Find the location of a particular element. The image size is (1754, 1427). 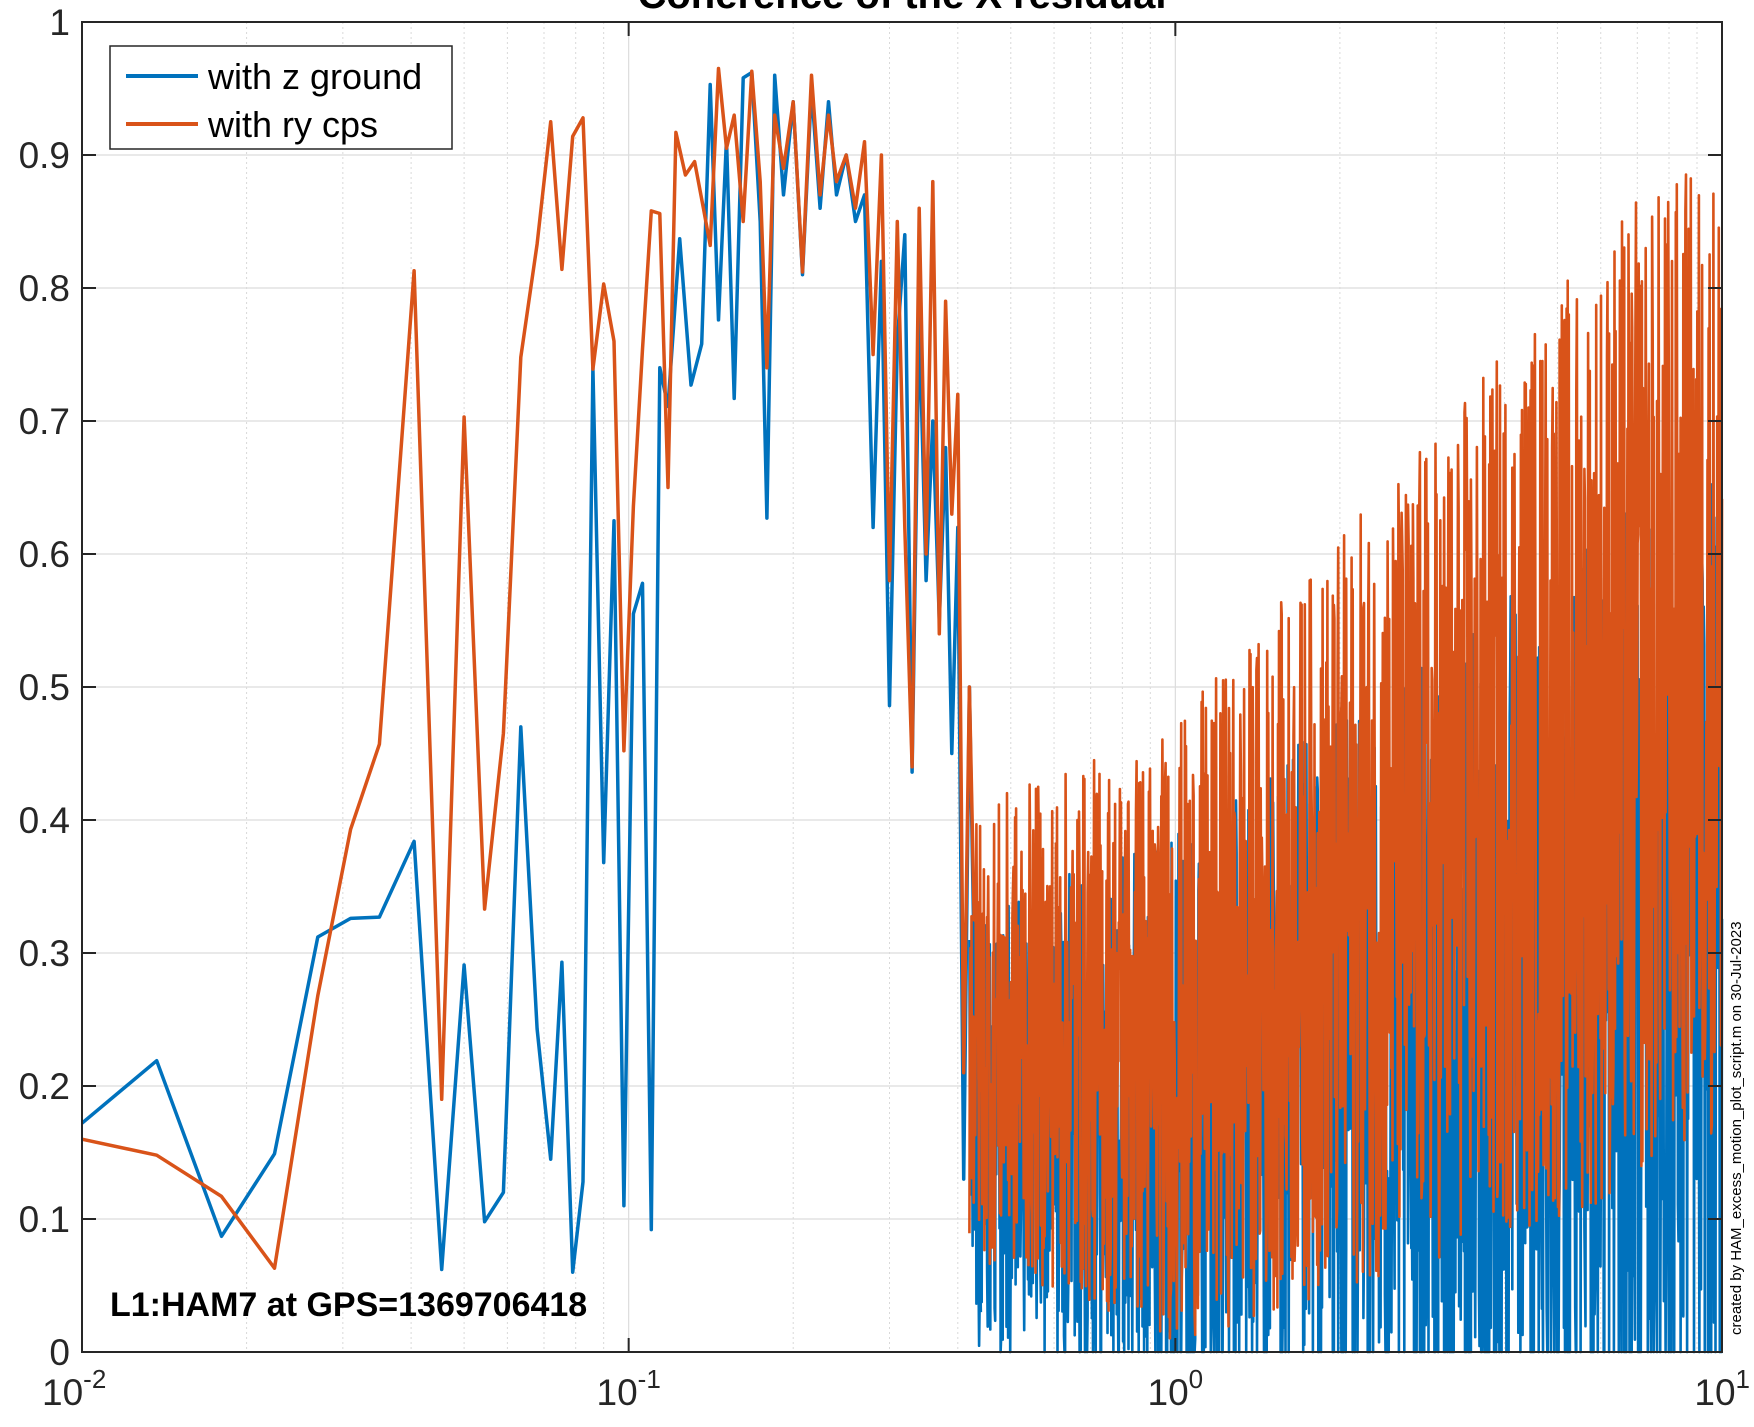

legend-label-ry-cps: with ry cps is located at coordinates (292, 124).